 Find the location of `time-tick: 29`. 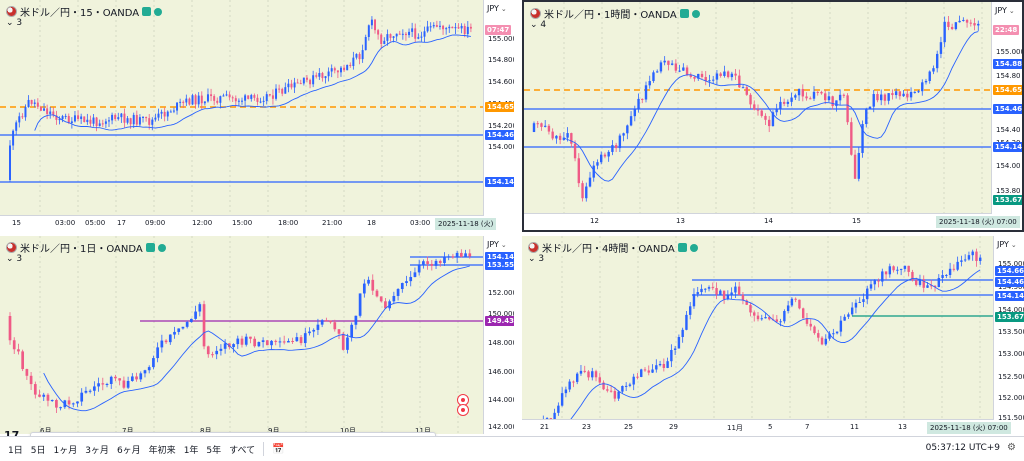

time-tick: 29 is located at coordinates (673, 427).